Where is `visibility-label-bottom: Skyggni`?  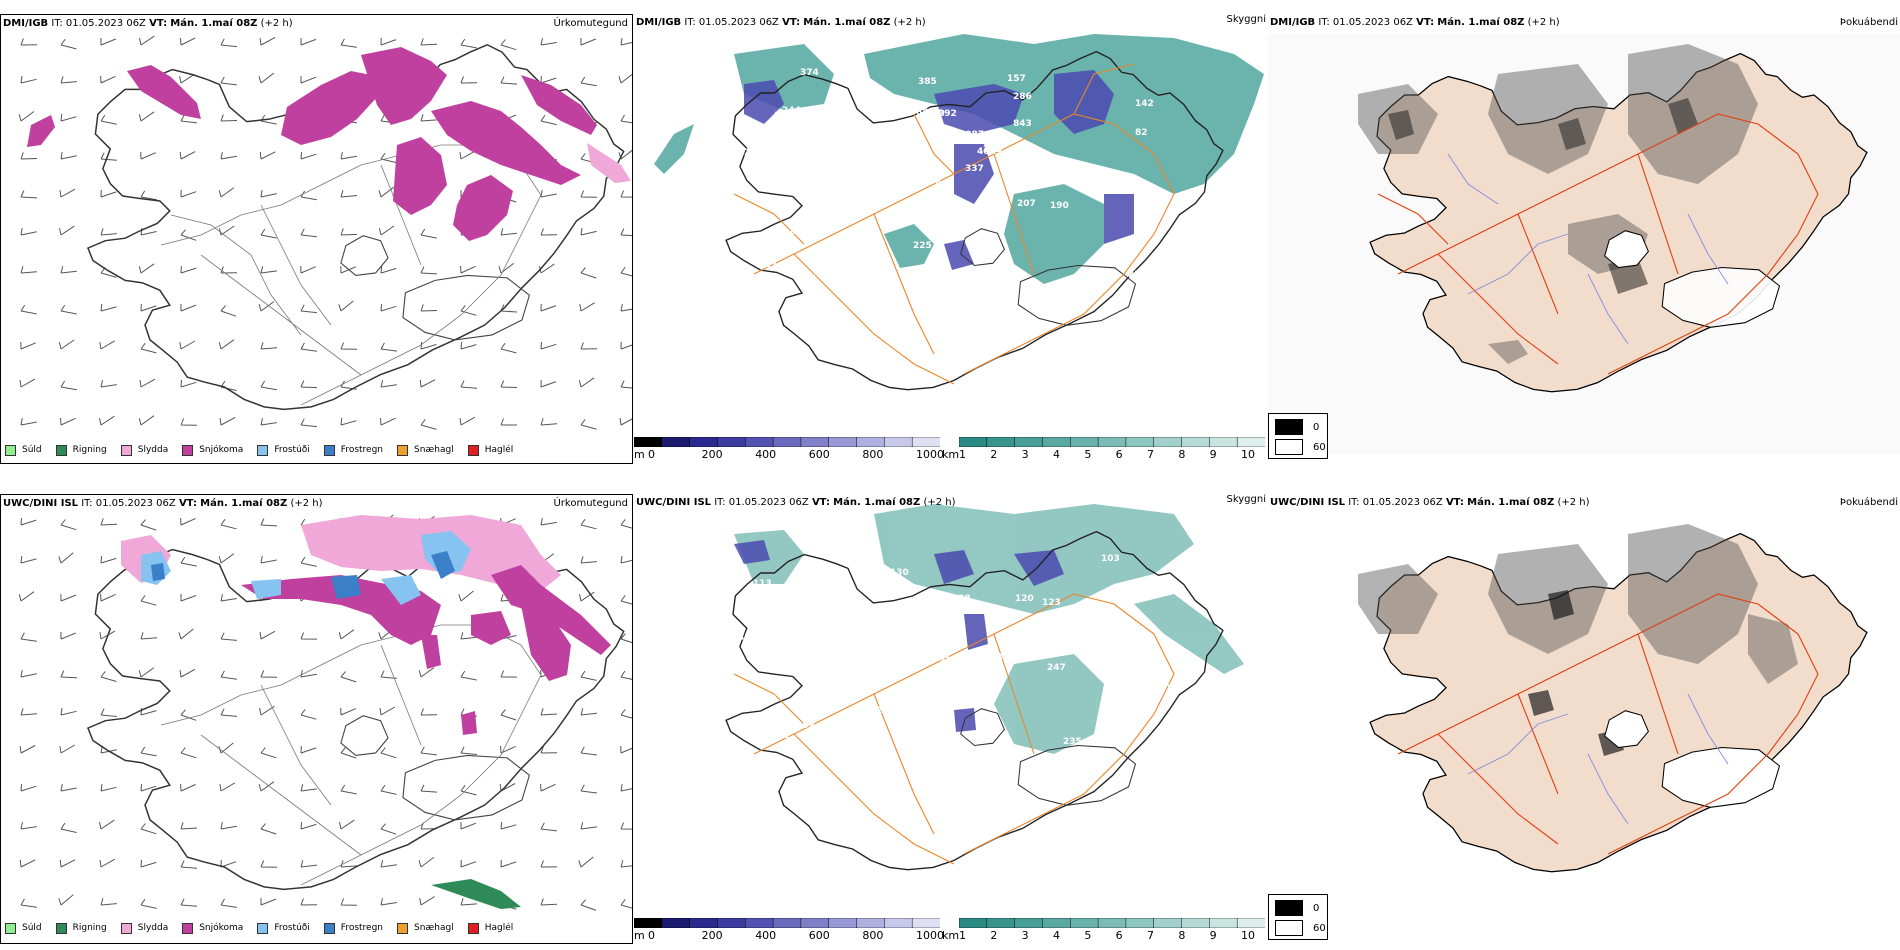
visibility-label-bottom: Skyggni is located at coordinates (1246, 499).